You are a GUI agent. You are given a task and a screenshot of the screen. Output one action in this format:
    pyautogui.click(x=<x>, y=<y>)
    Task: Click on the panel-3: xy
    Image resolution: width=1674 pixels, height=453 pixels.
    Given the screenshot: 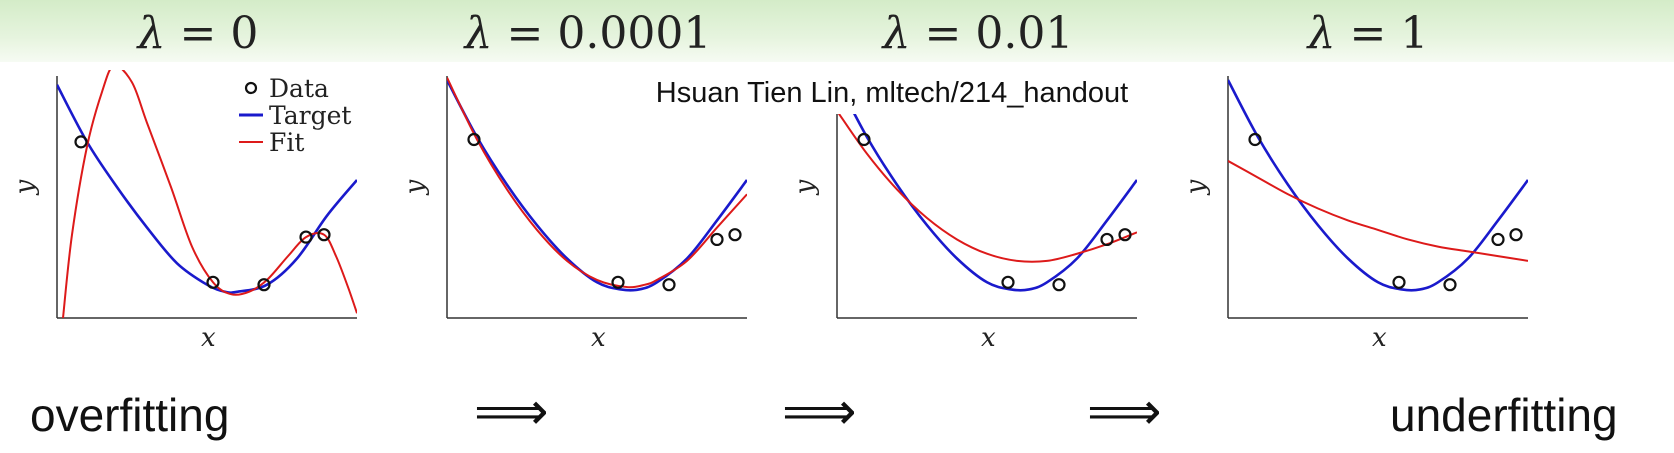 What is the action you would take?
    pyautogui.click(x=963, y=214)
    